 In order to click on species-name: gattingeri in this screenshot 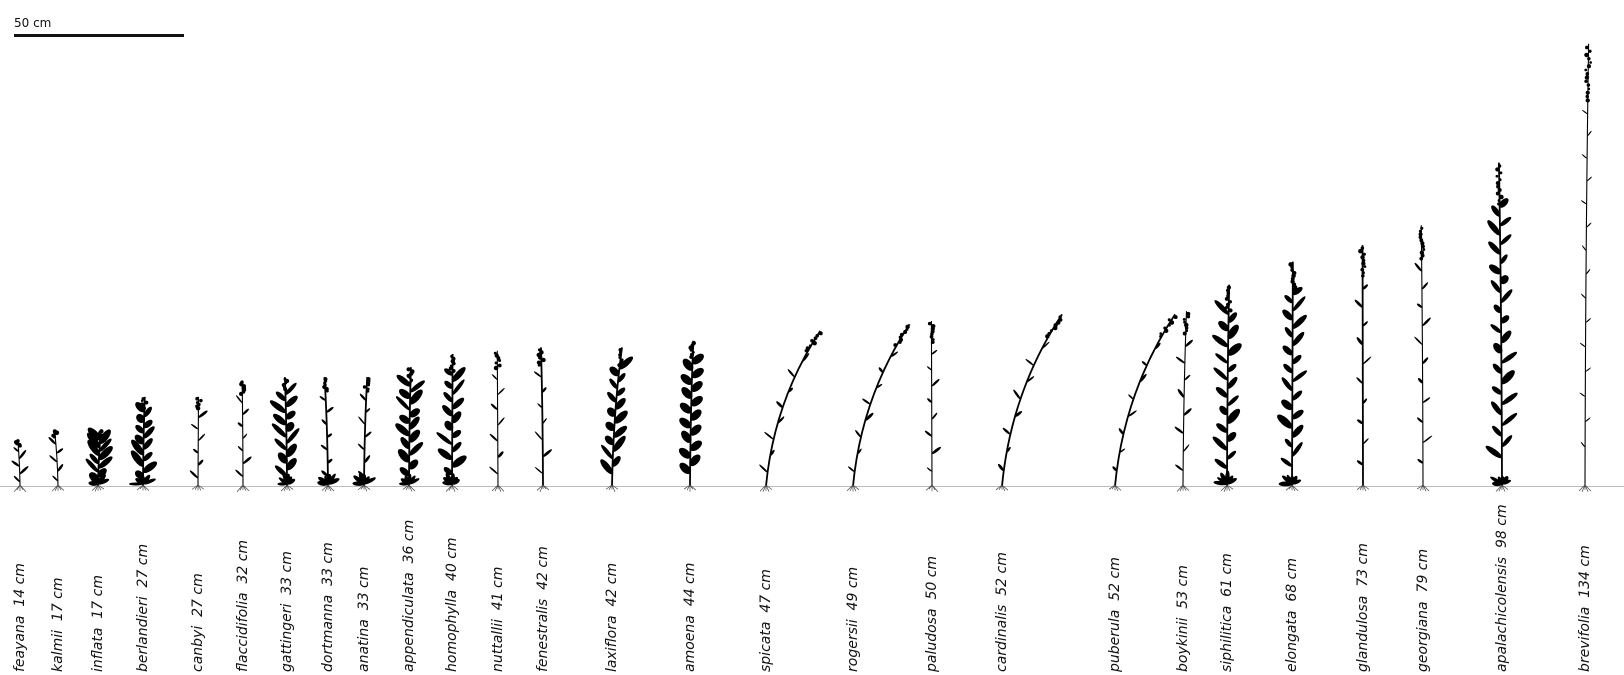, I will do `click(287, 637)`.